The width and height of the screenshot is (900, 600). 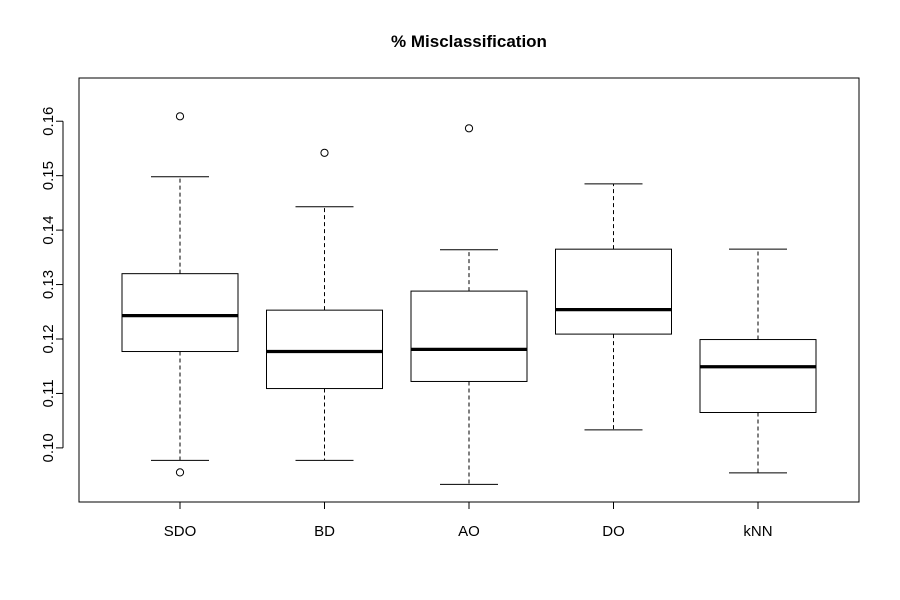 What do you see at coordinates (324, 531) in the screenshot?
I see `x-tick-label: BD` at bounding box center [324, 531].